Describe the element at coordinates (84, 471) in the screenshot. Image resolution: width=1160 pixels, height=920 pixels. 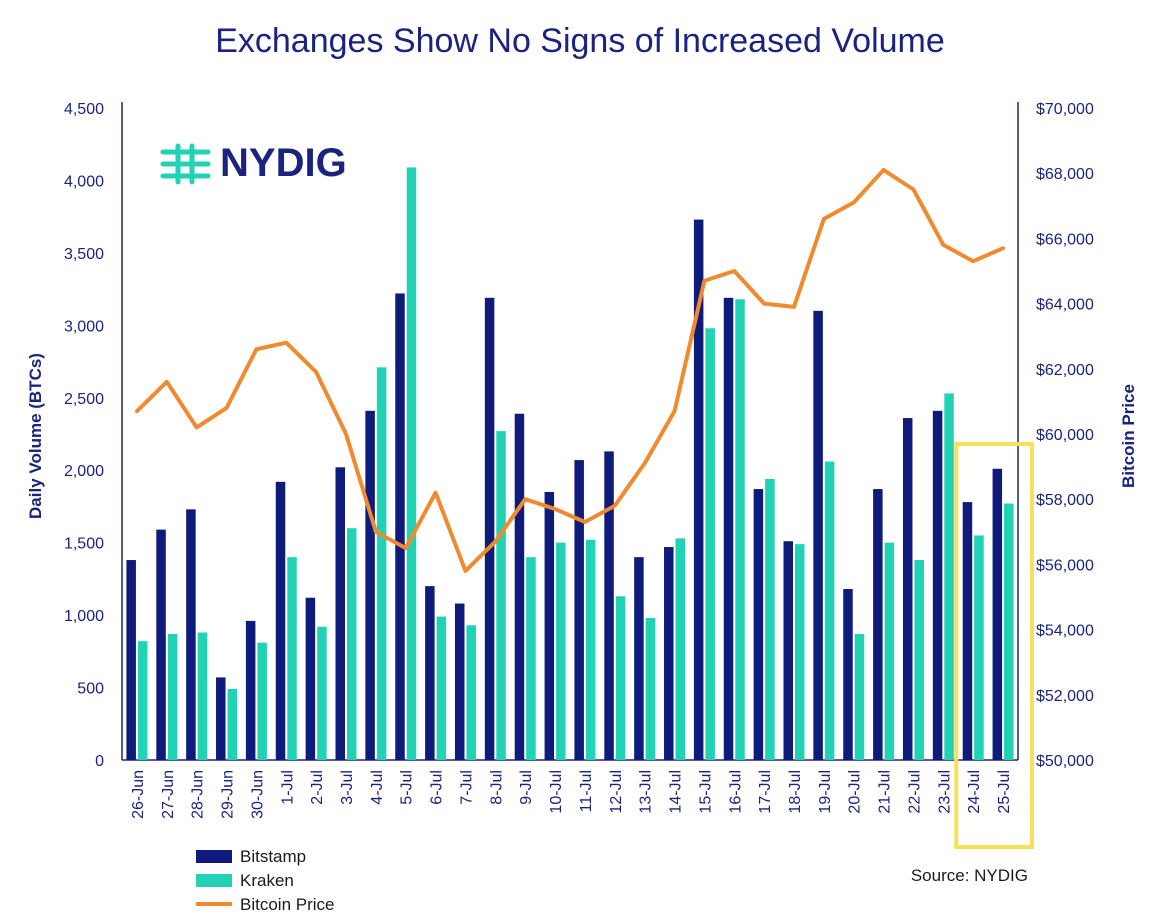
I see `y-tick-label: 2,000` at that location.